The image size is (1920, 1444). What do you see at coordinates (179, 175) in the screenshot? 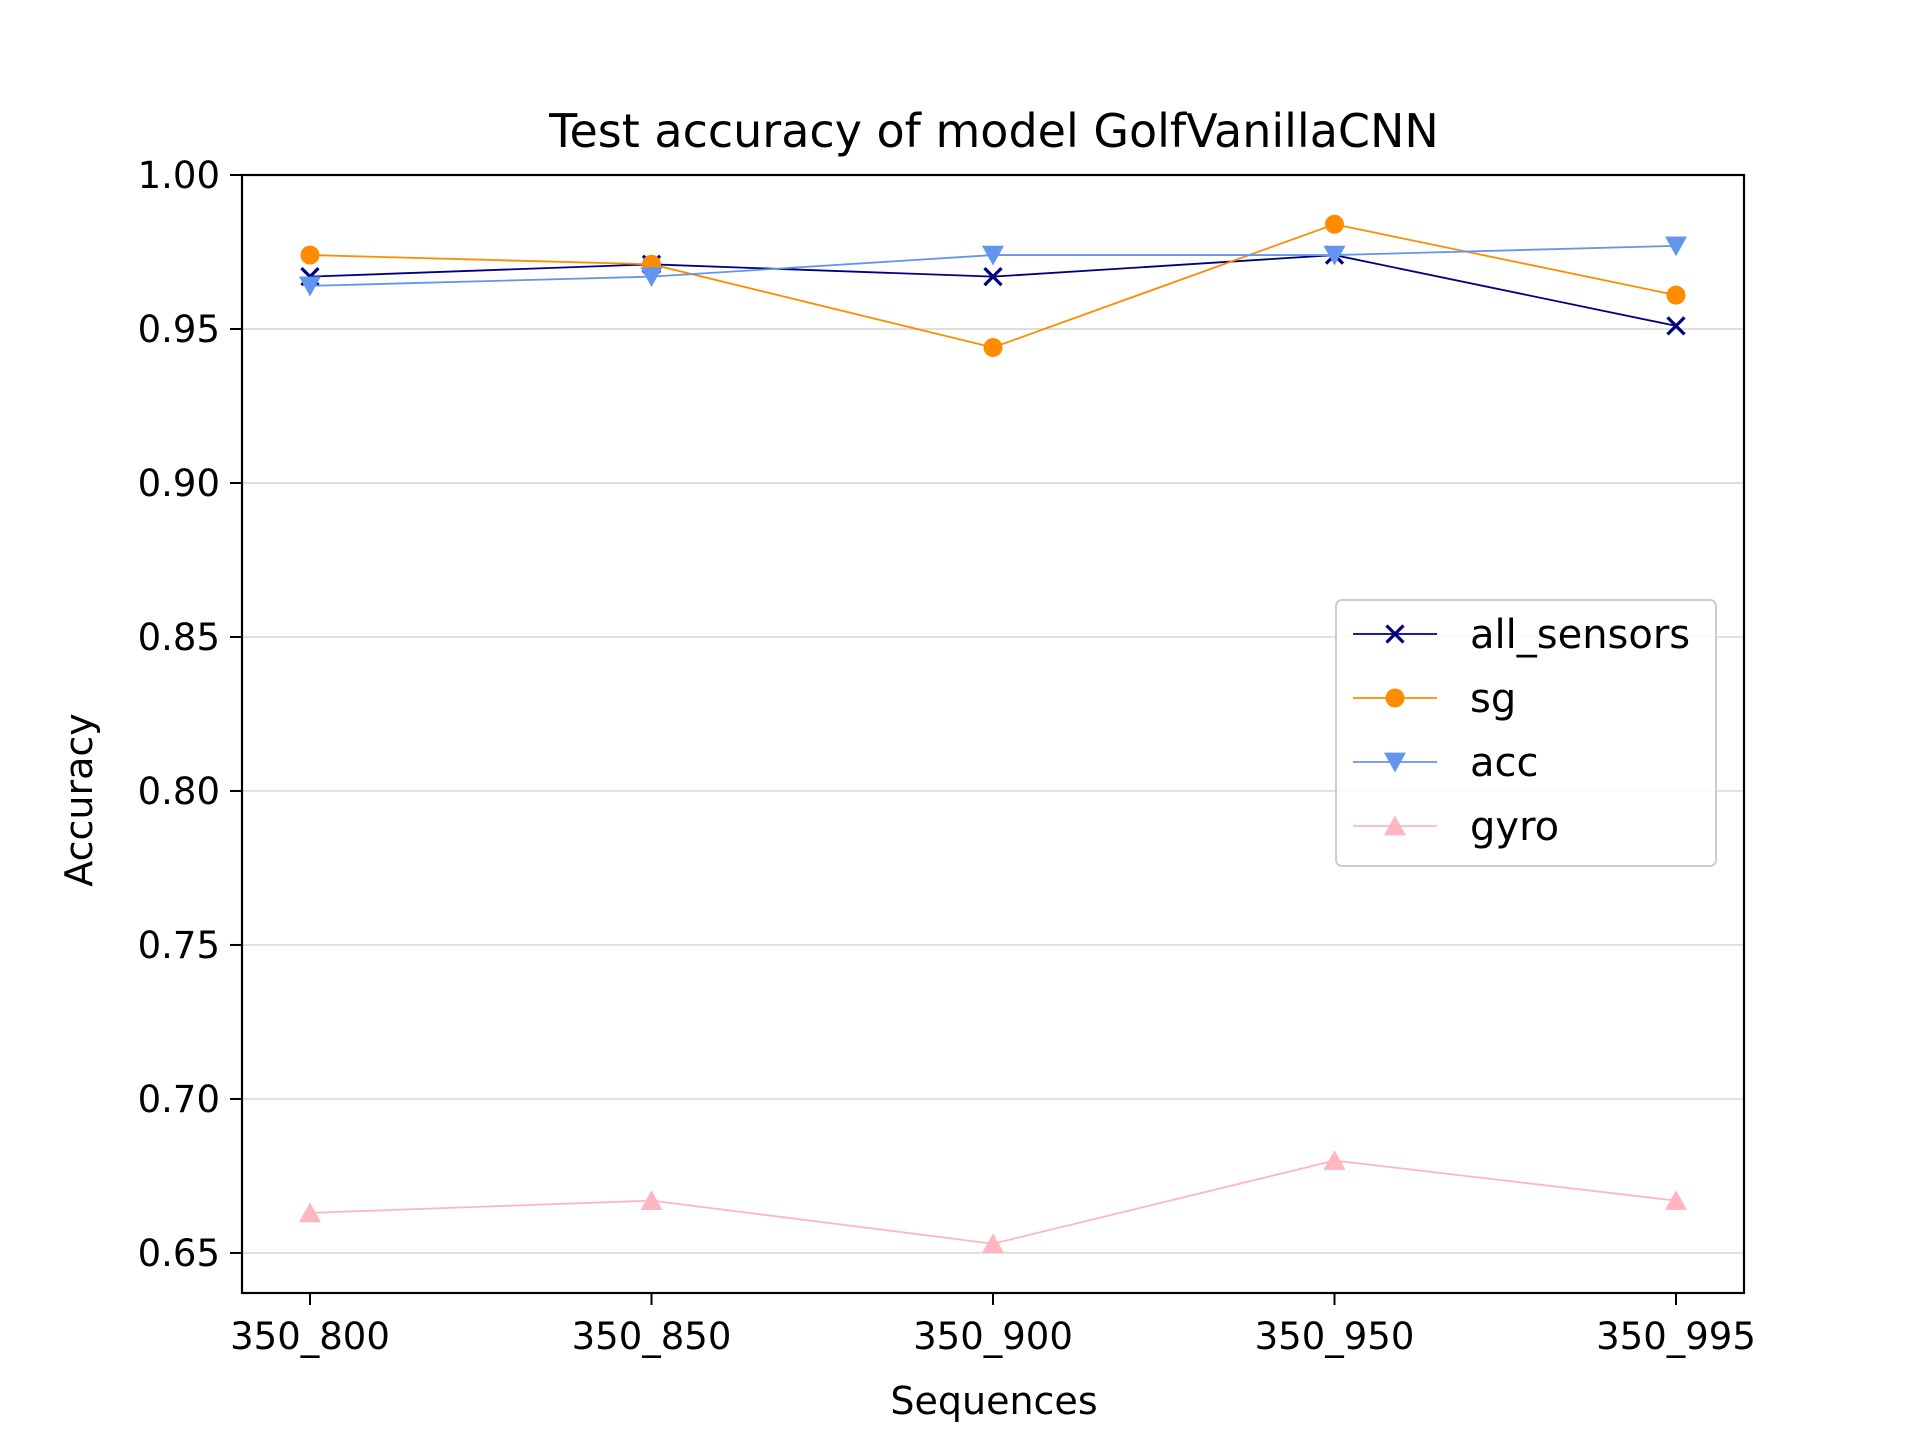
I see `y-tick-label: 1.00` at bounding box center [179, 175].